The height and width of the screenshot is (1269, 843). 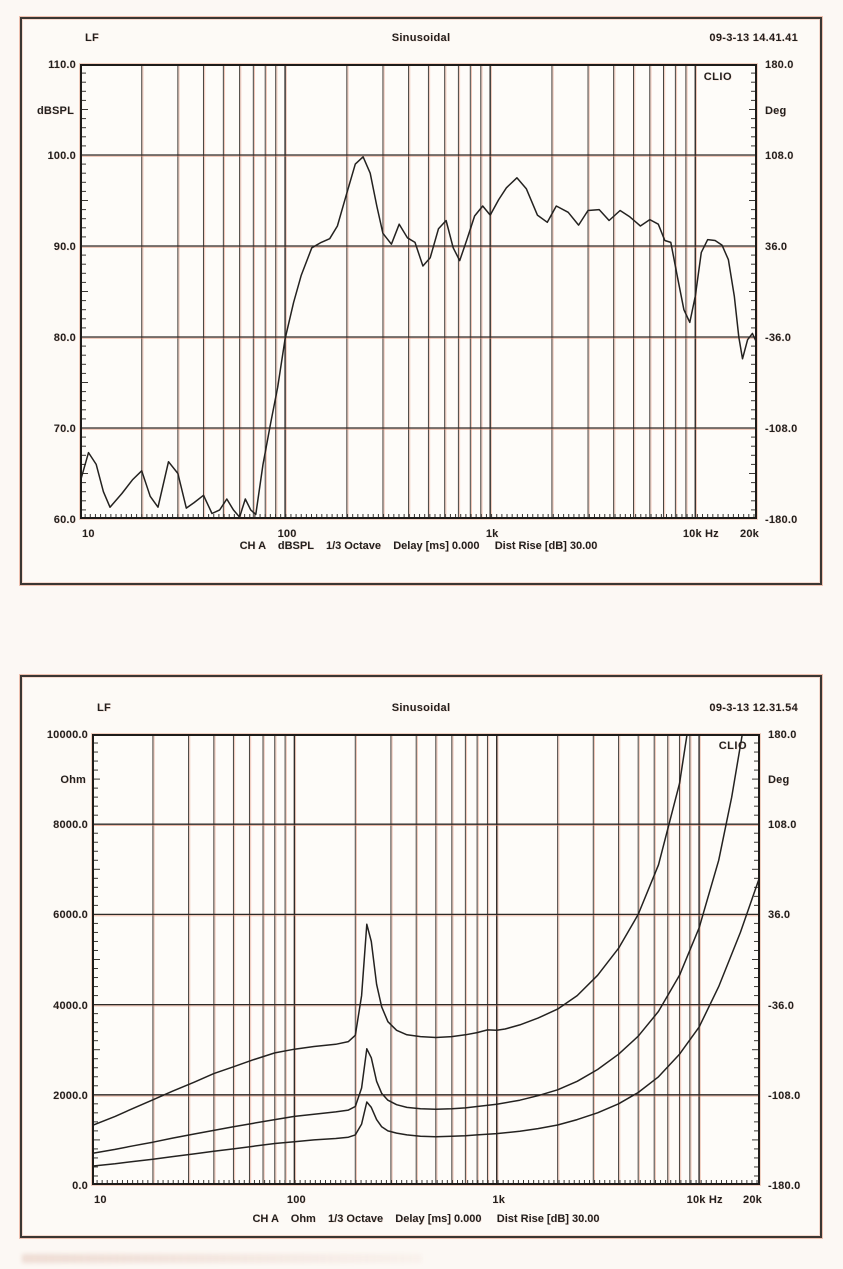 I want to click on y-axis-label: 110.0, so click(x=62, y=65).